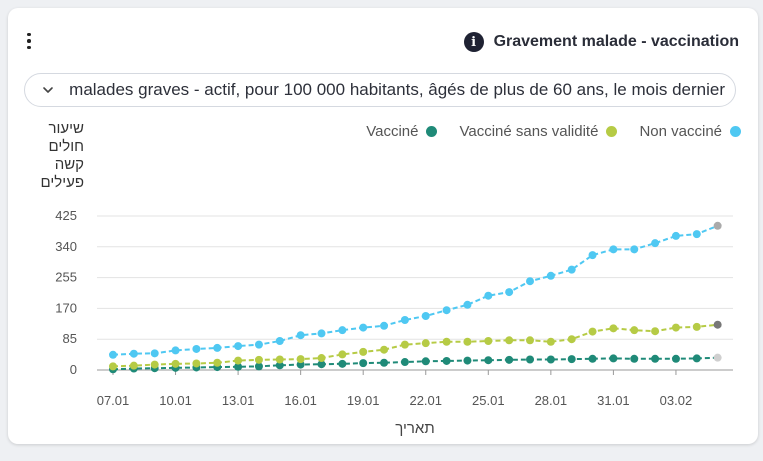 Image resolution: width=763 pixels, height=461 pixels. What do you see at coordinates (73, 369) in the screenshot?
I see `y-tick-label: 0` at bounding box center [73, 369].